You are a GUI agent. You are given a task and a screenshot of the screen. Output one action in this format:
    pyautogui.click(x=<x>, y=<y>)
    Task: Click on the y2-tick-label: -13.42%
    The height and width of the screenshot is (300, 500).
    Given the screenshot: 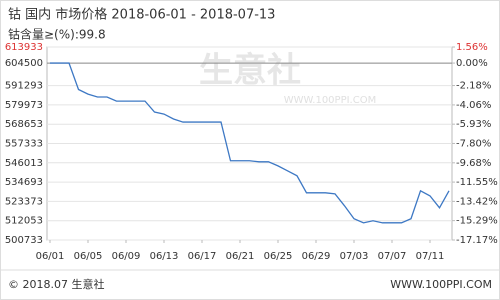 What is the action you would take?
    pyautogui.click(x=477, y=201)
    